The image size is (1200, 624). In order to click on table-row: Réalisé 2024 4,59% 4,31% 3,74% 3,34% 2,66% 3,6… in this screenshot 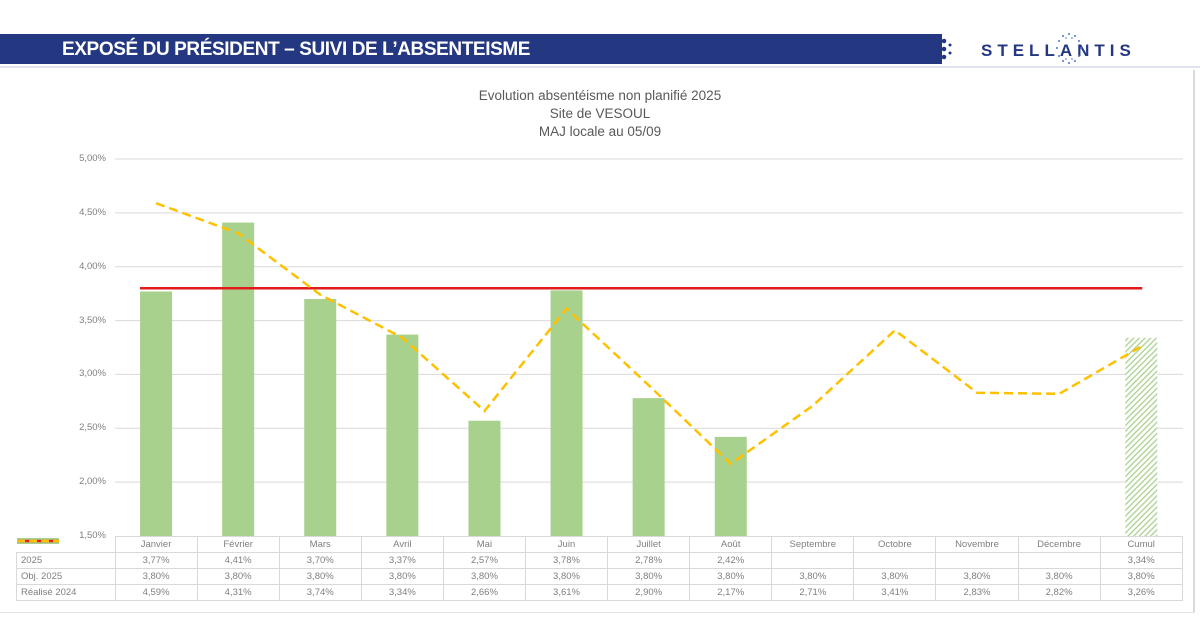, I will do `click(599, 570)`.